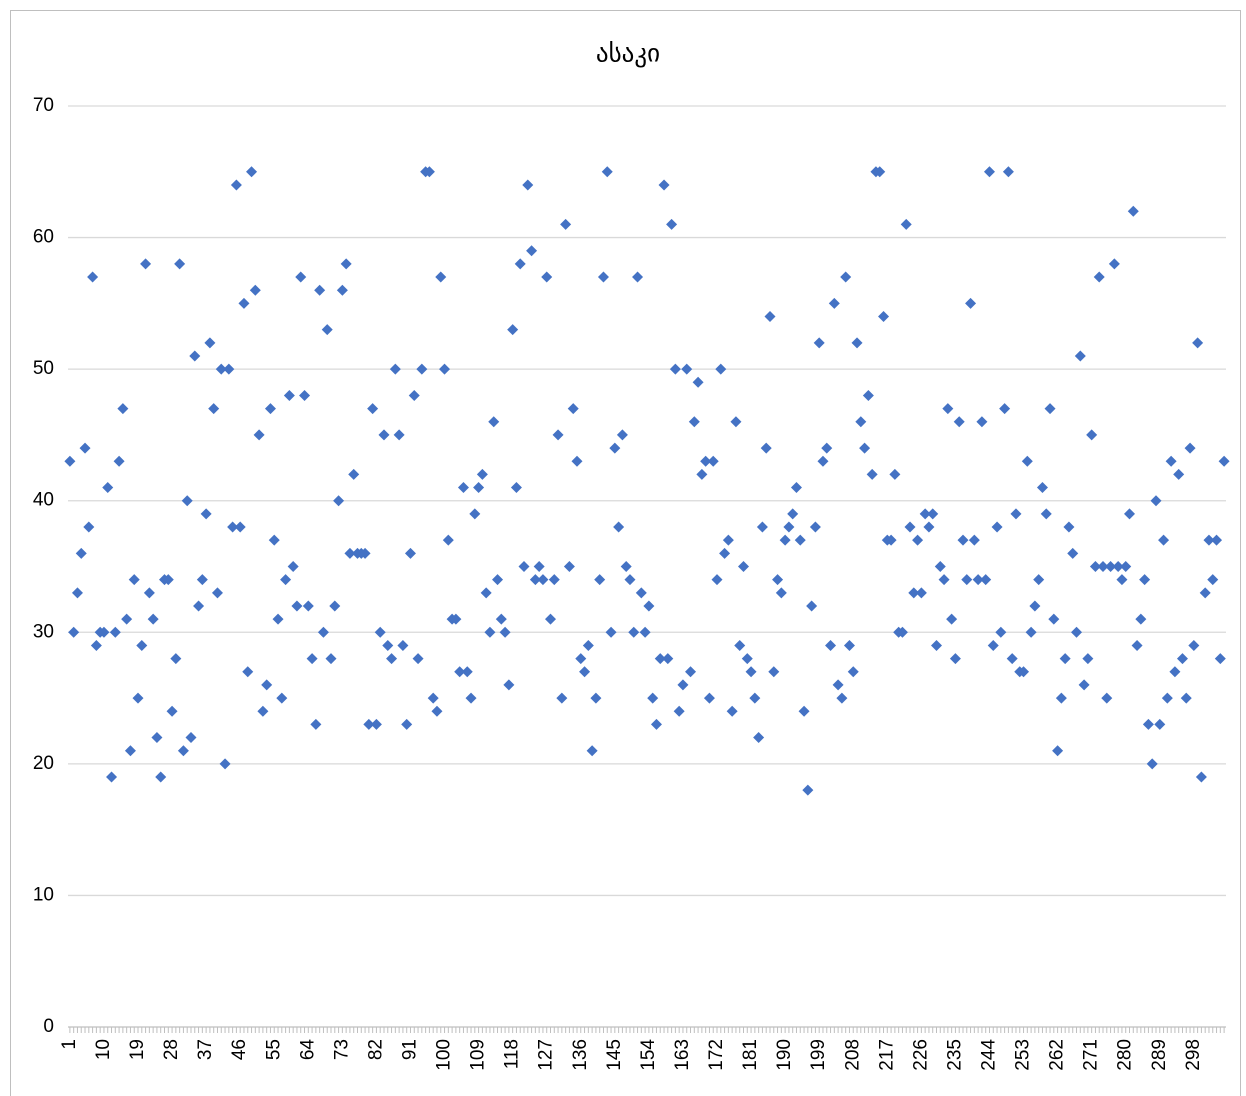 This screenshot has width=1246, height=1096. What do you see at coordinates (1023, 1055) in the screenshot?
I see `x-tick-label: 253` at bounding box center [1023, 1055].